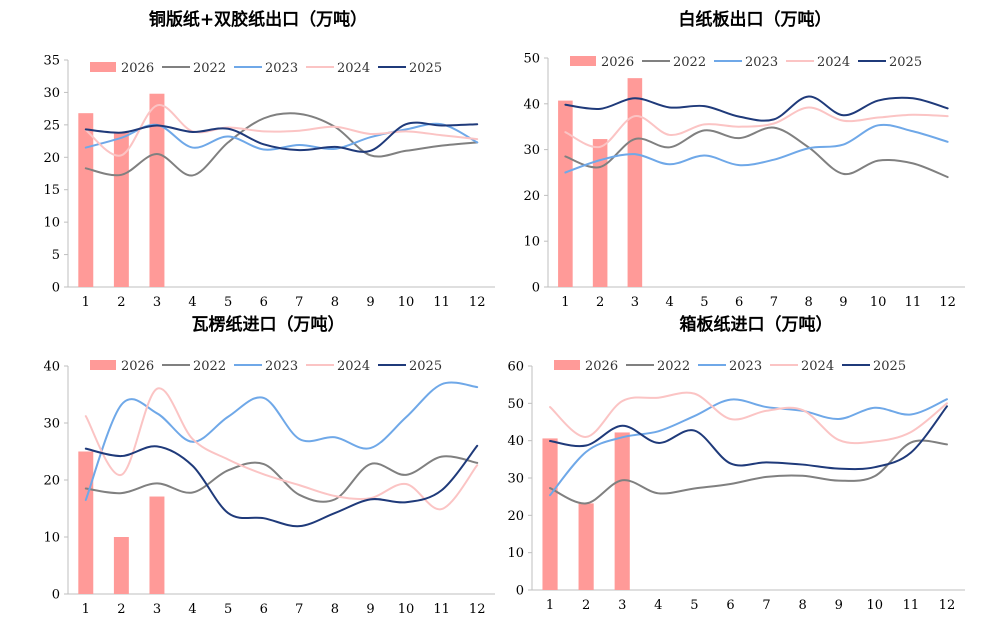 The height and width of the screenshot is (644, 997). I want to click on y-tick-label: 60, so click(515, 367).